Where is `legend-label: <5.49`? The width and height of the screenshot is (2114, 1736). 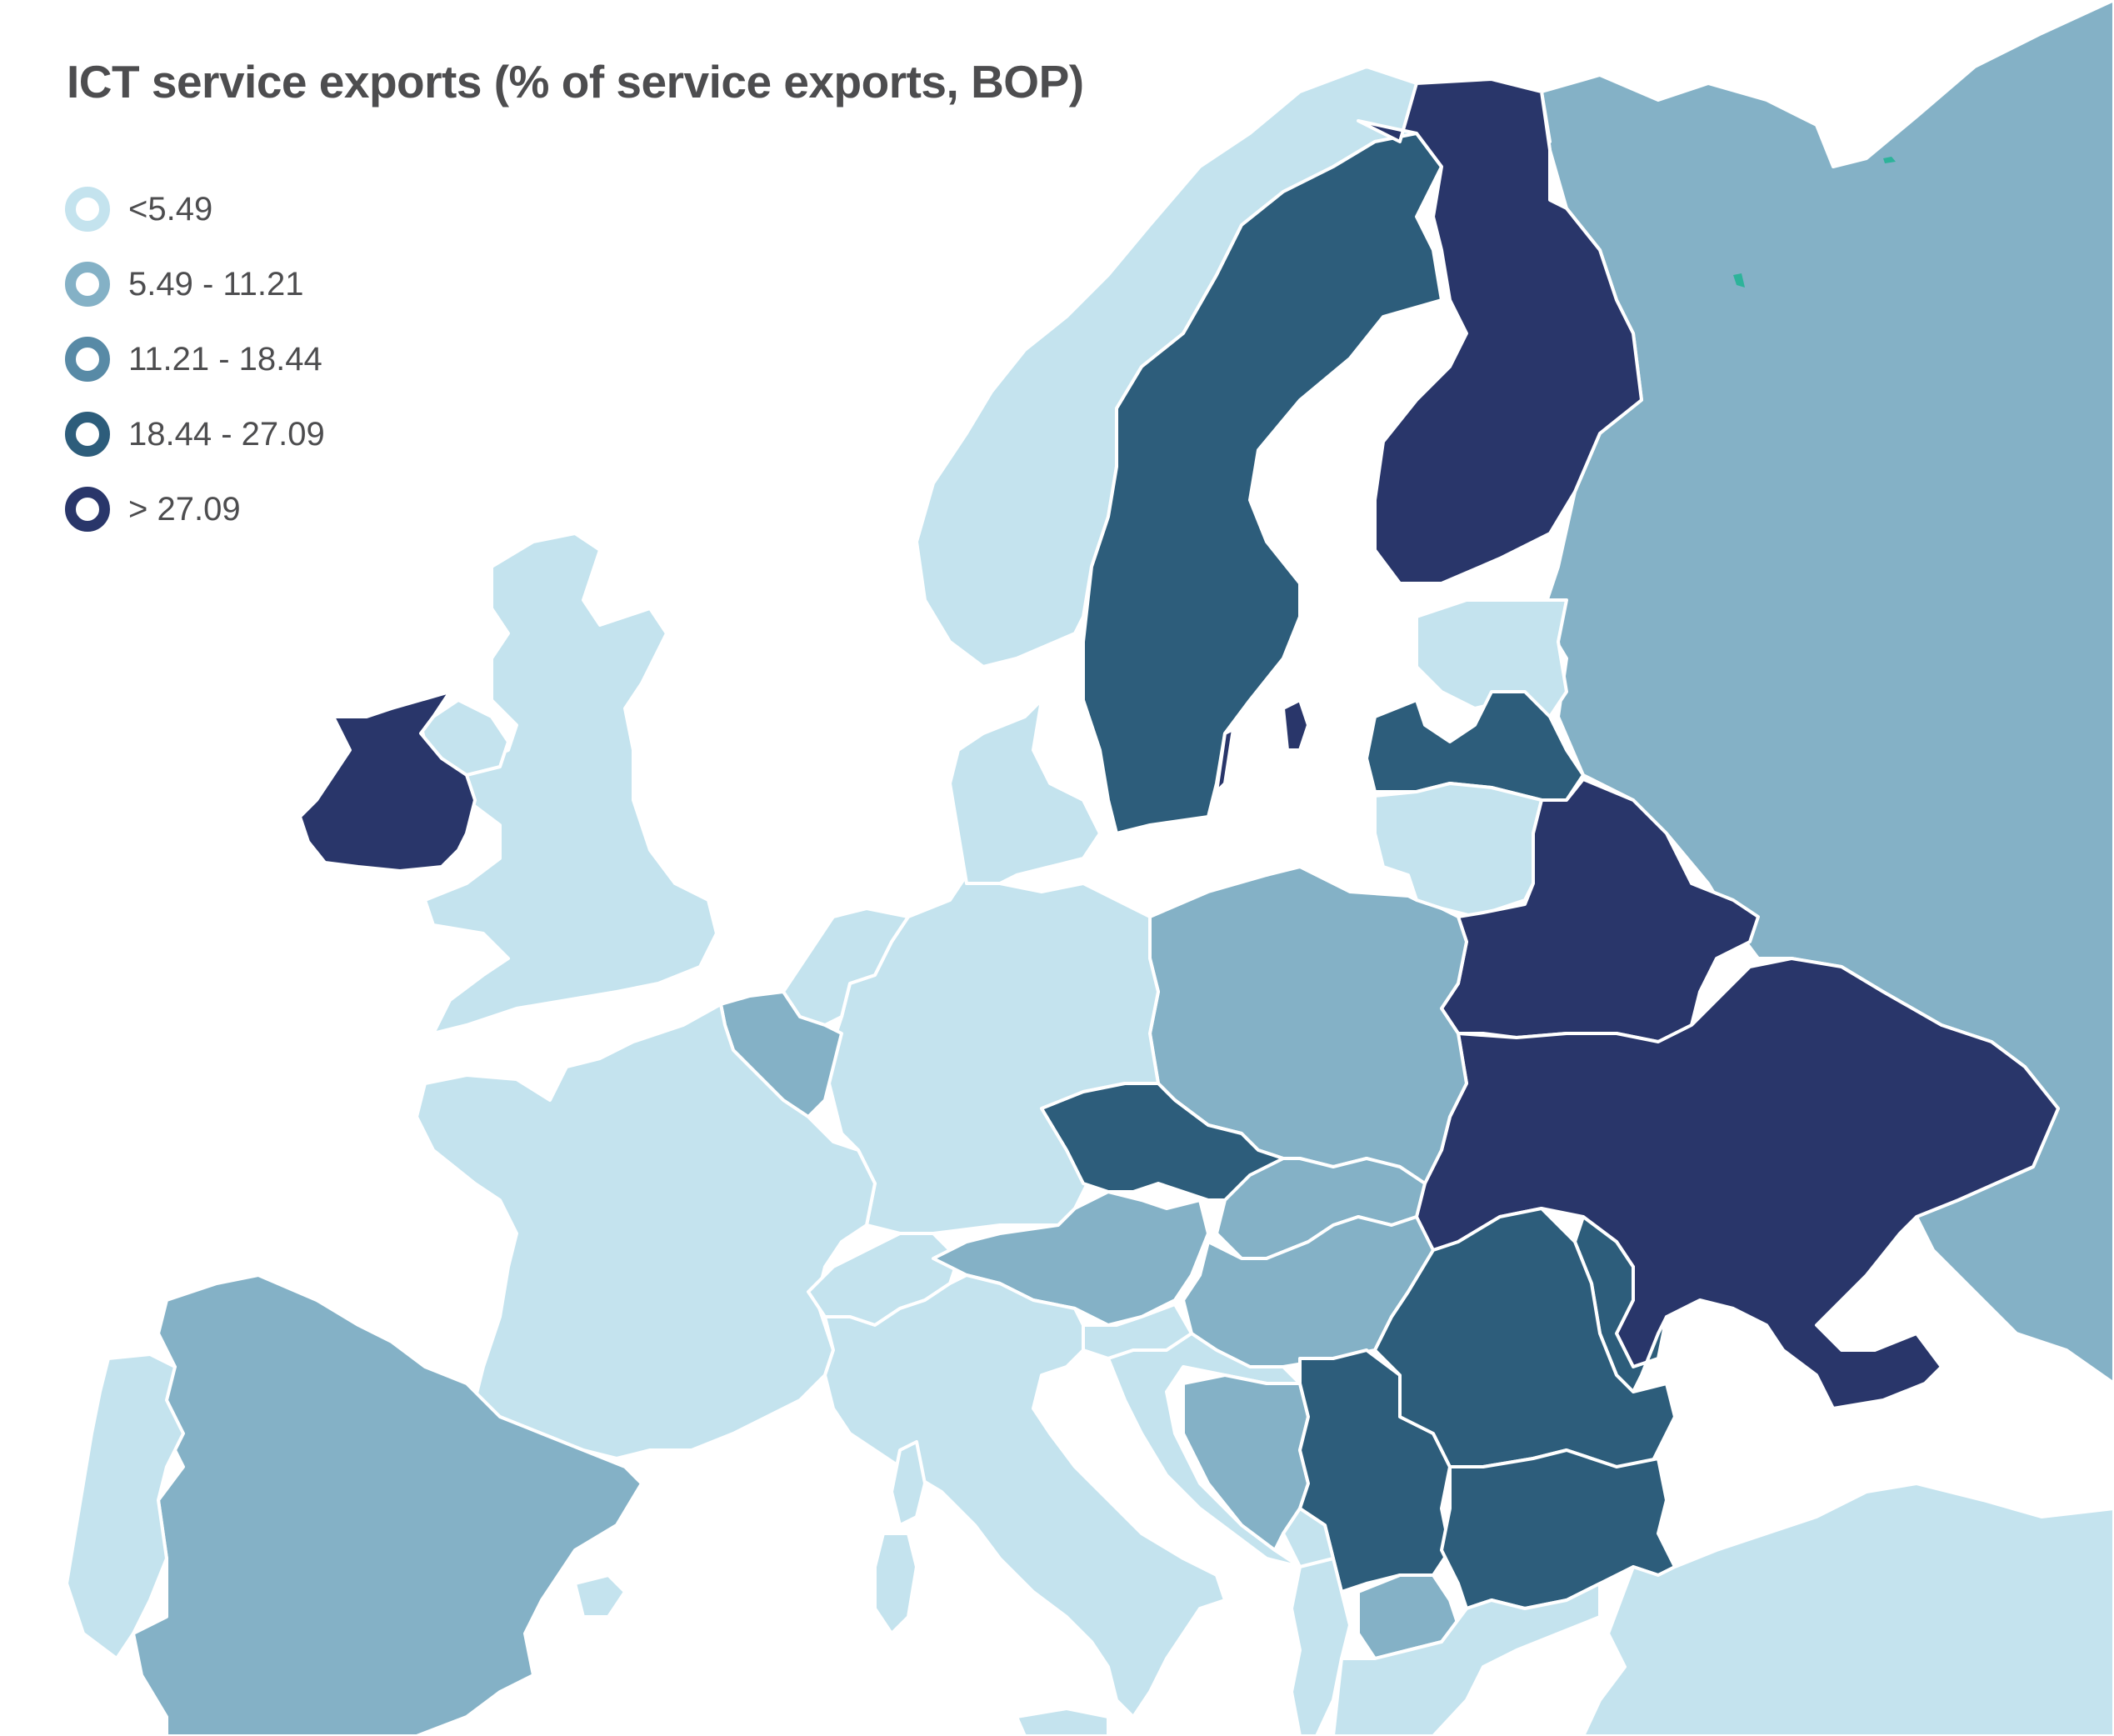 legend-label: <5.49 is located at coordinates (170, 209).